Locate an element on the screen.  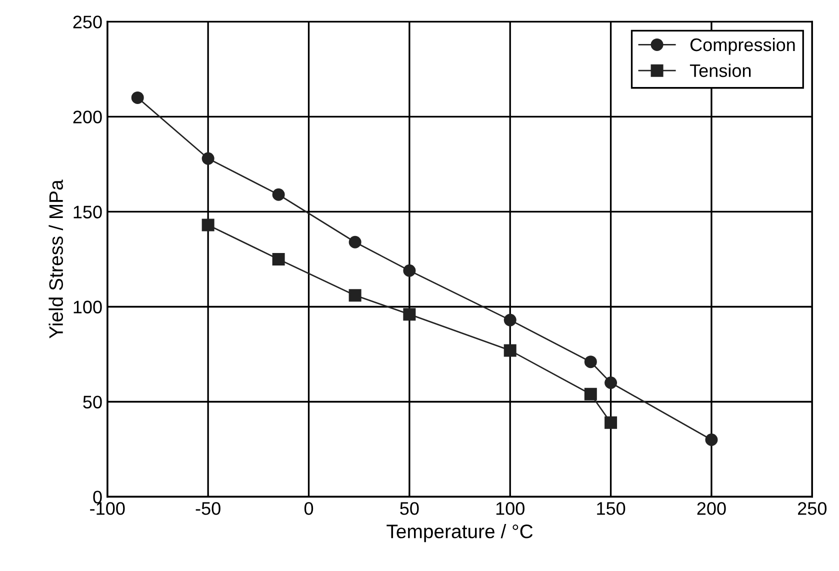
y-tick-label: 50 is located at coordinates (92, 402).